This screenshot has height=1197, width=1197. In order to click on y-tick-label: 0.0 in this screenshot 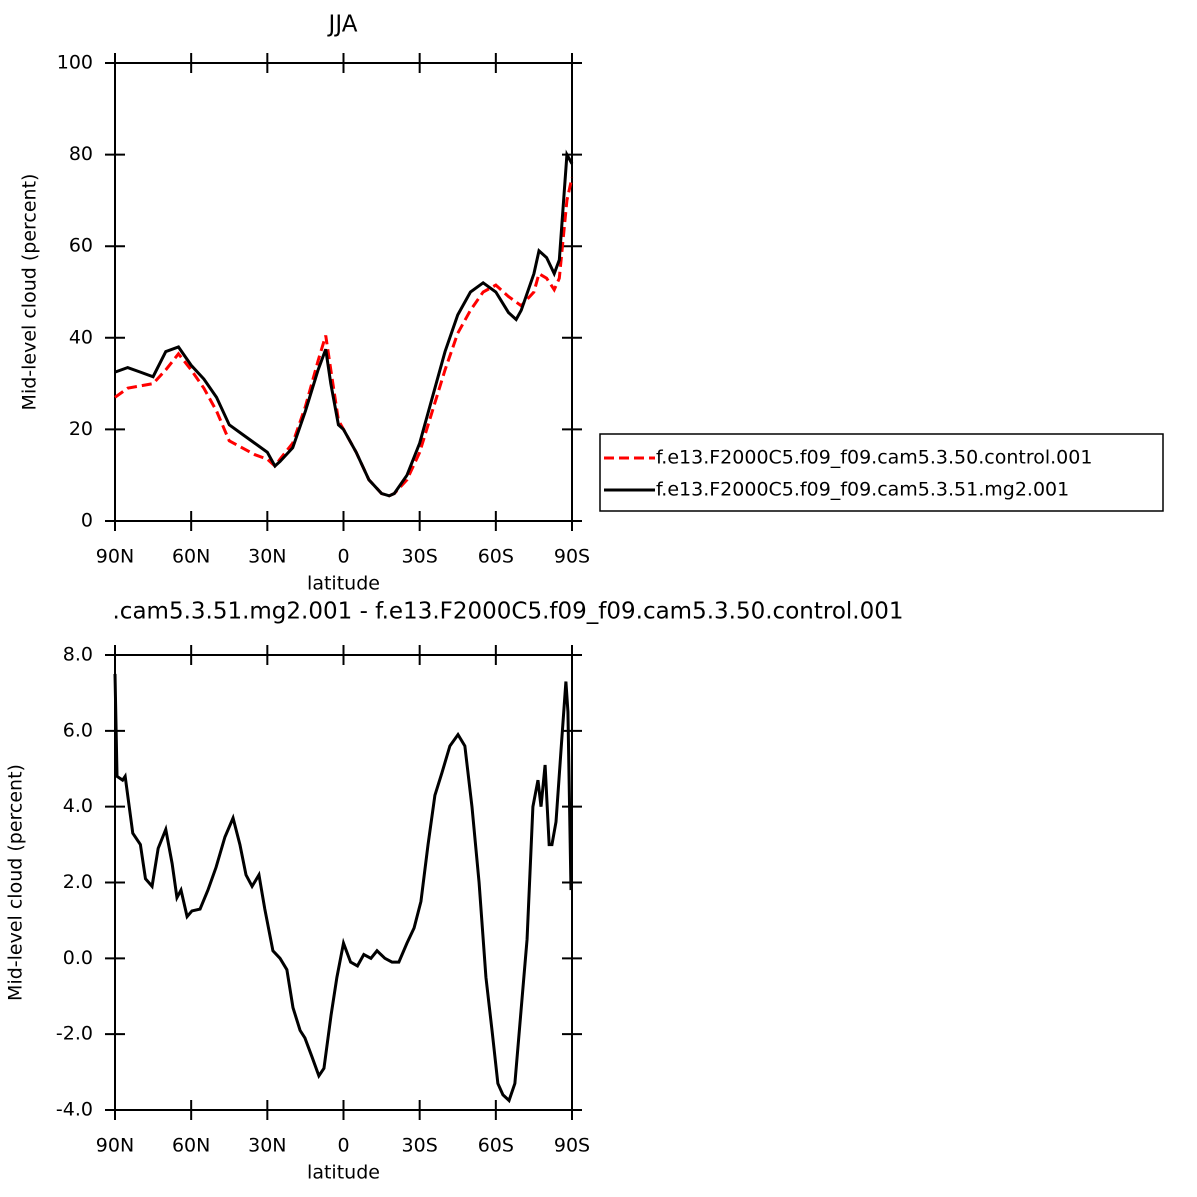, I will do `click(78, 958)`.